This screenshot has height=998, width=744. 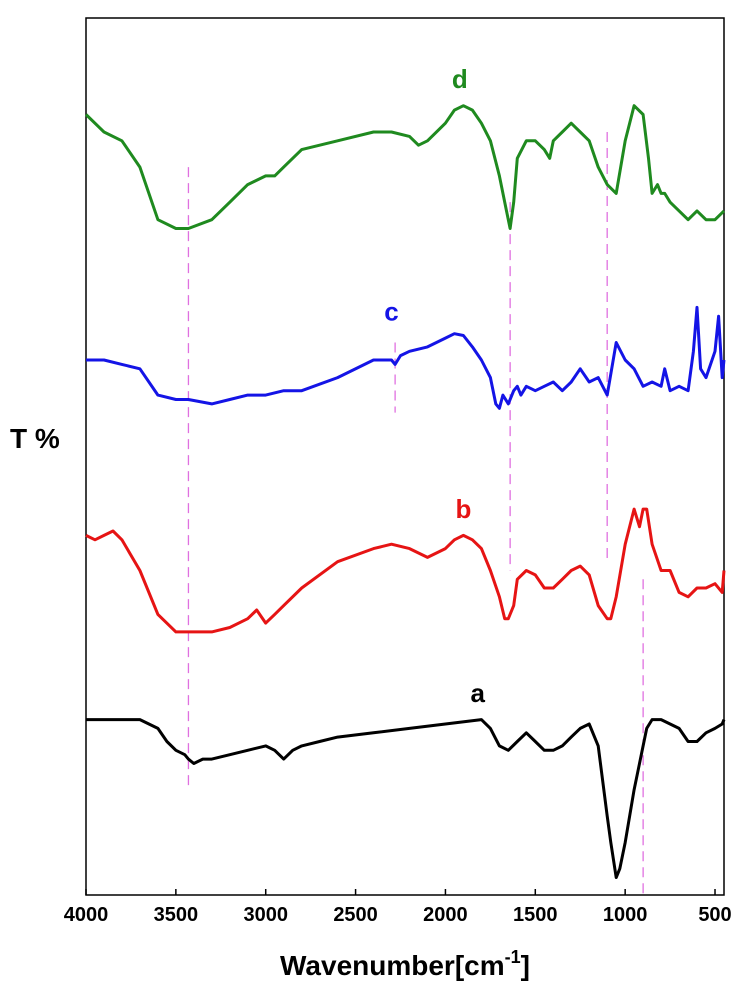 I want to click on series-line-b, so click(x=405, y=570).